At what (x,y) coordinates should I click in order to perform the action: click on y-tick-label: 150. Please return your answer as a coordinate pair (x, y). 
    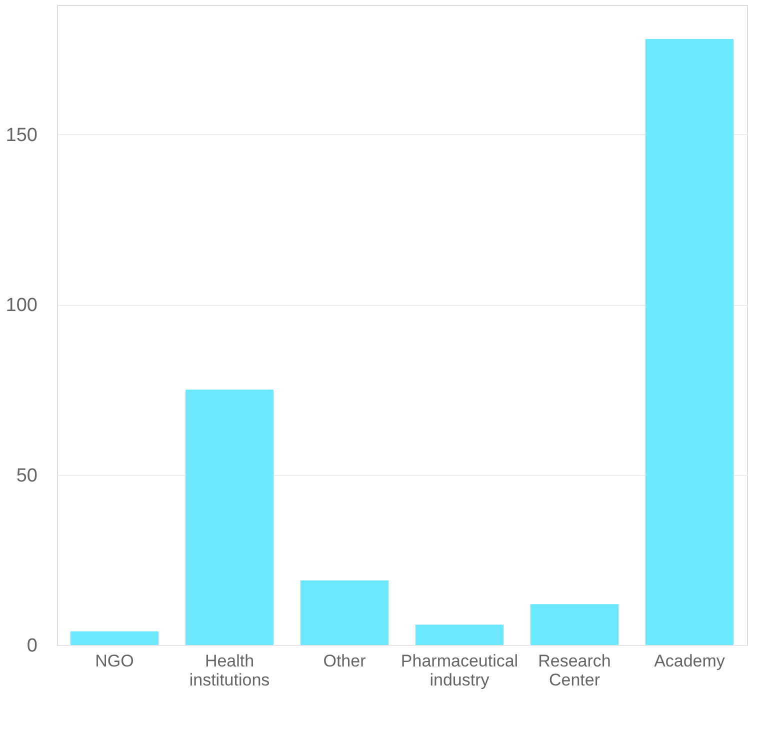
    Looking at the image, I should click on (22, 135).